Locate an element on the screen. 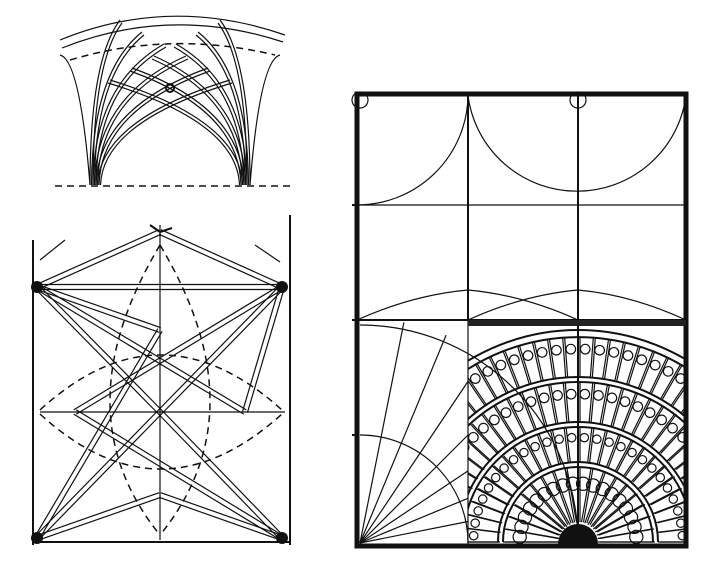 The width and height of the screenshot is (721, 573). fan-rib is located at coordinates (403, 439).